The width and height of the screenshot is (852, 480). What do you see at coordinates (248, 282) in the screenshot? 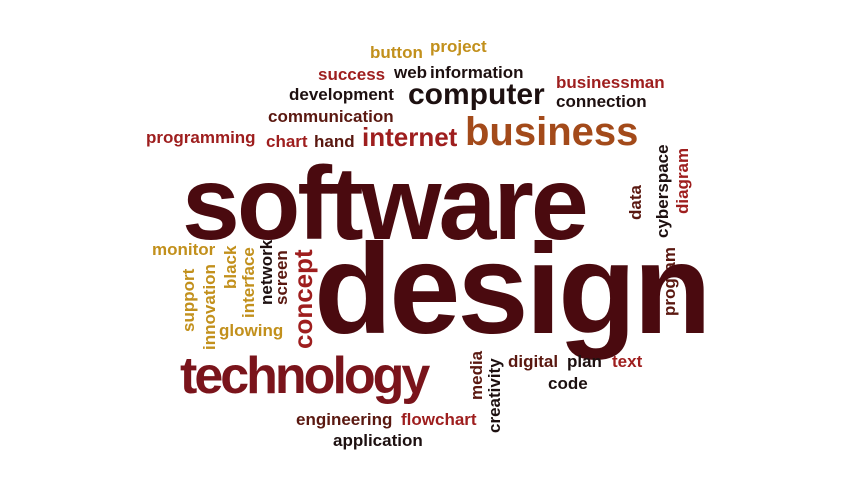
I see `word-interface: interface` at bounding box center [248, 282].